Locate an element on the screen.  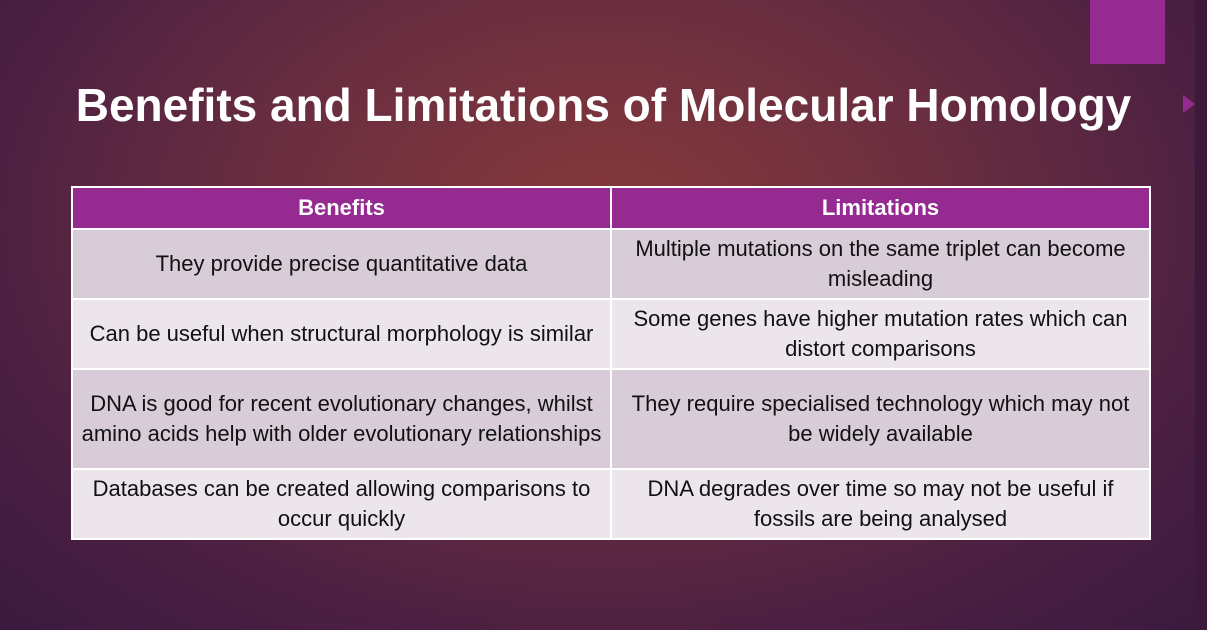
side-bar is located at coordinates (1201, 315).